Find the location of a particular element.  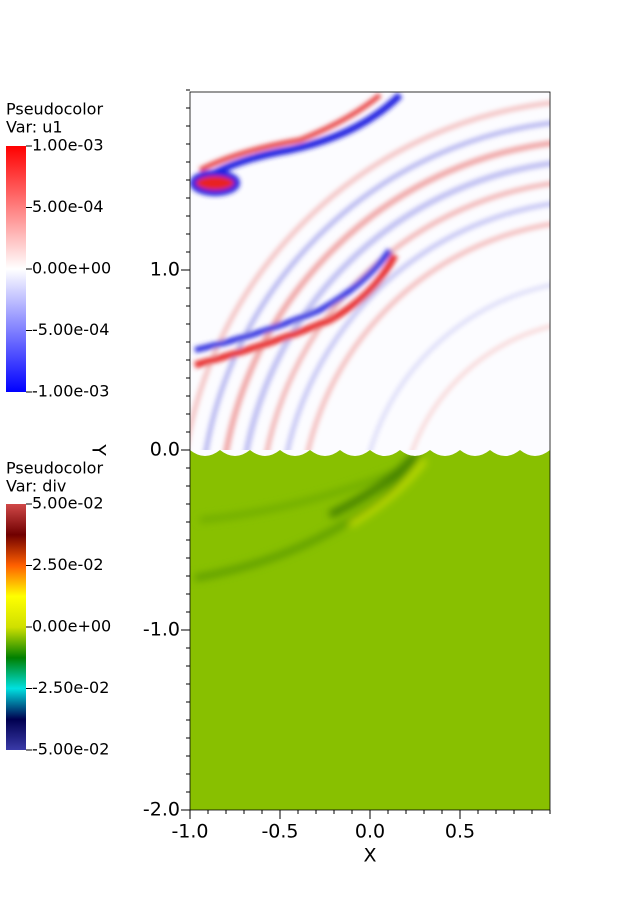

y-tick-label: -2.0 is located at coordinates (161, 810).